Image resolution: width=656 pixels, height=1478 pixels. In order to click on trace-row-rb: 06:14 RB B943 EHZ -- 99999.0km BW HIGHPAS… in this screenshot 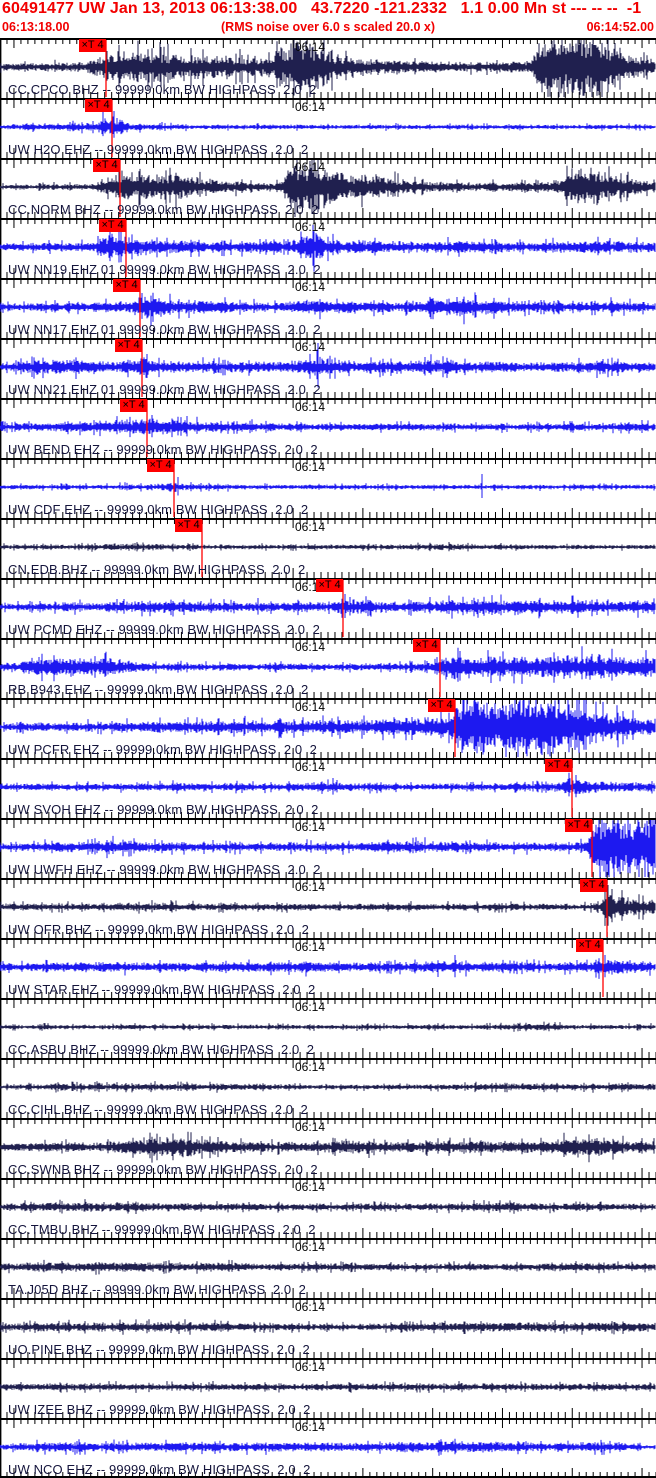, I will do `click(328, 668)`.